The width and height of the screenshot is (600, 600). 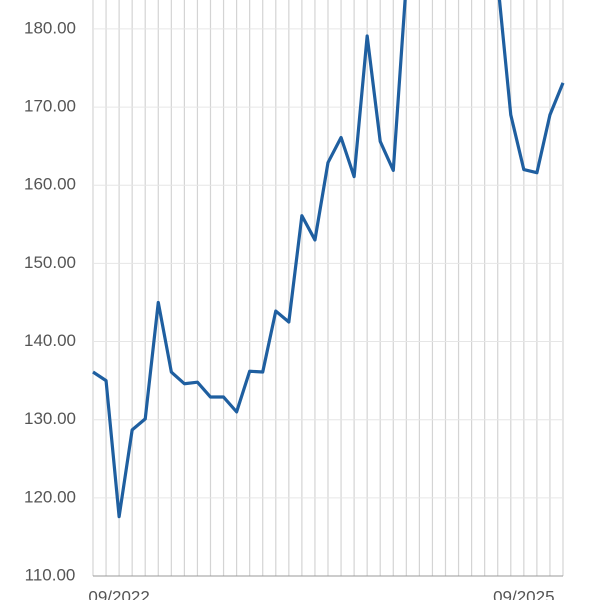 What do you see at coordinates (50, 184) in the screenshot?
I see `y-tick-label: 160.00` at bounding box center [50, 184].